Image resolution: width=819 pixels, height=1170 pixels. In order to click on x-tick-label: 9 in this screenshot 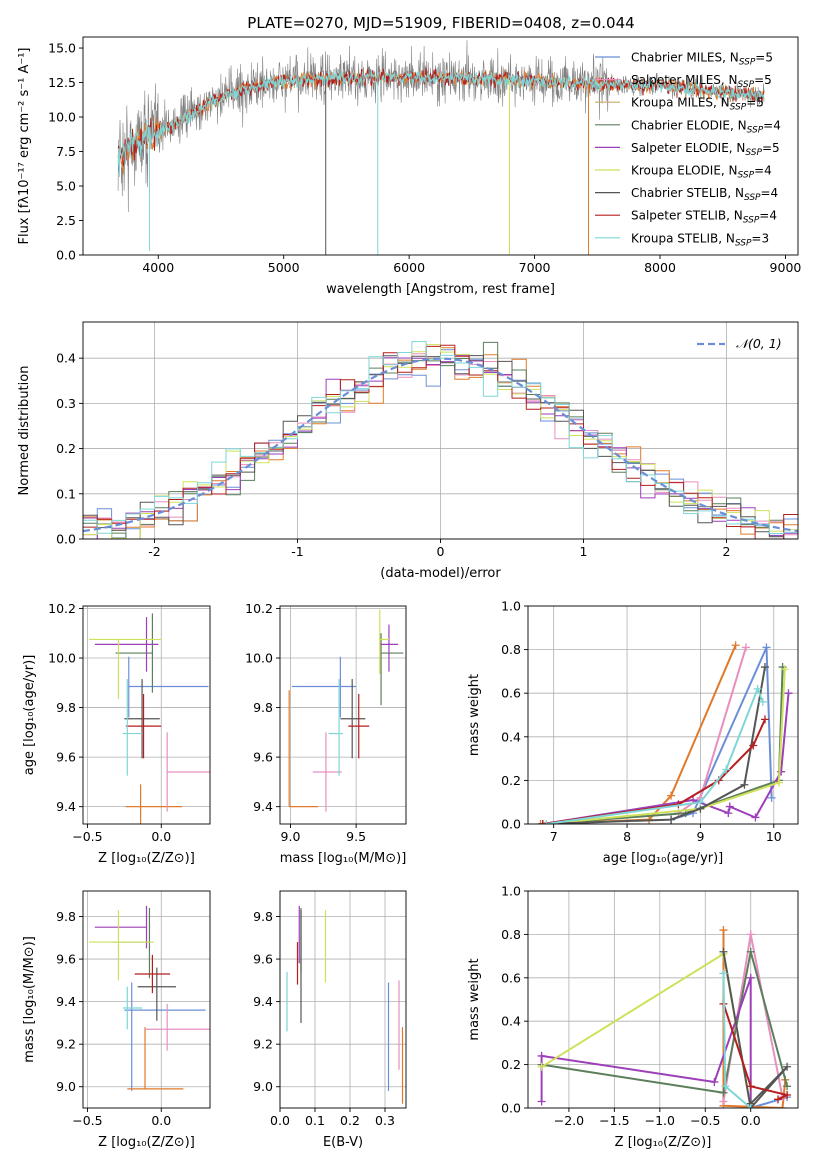, I will do `click(700, 836)`.